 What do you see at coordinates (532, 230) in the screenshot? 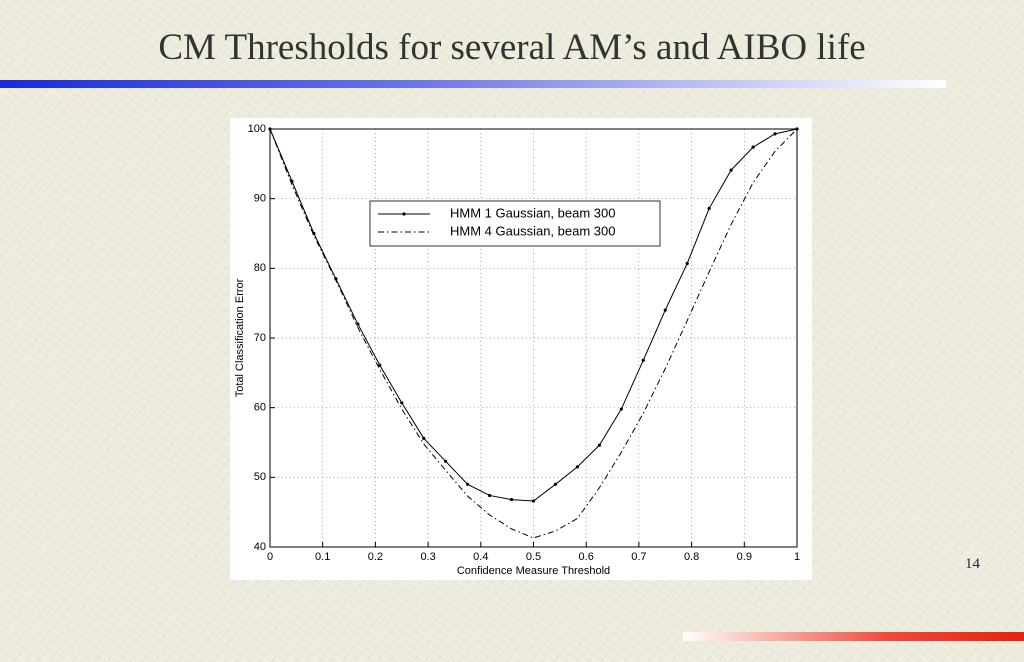
I see `legend-label: HMM 4 Gaussian, beam 300` at bounding box center [532, 230].